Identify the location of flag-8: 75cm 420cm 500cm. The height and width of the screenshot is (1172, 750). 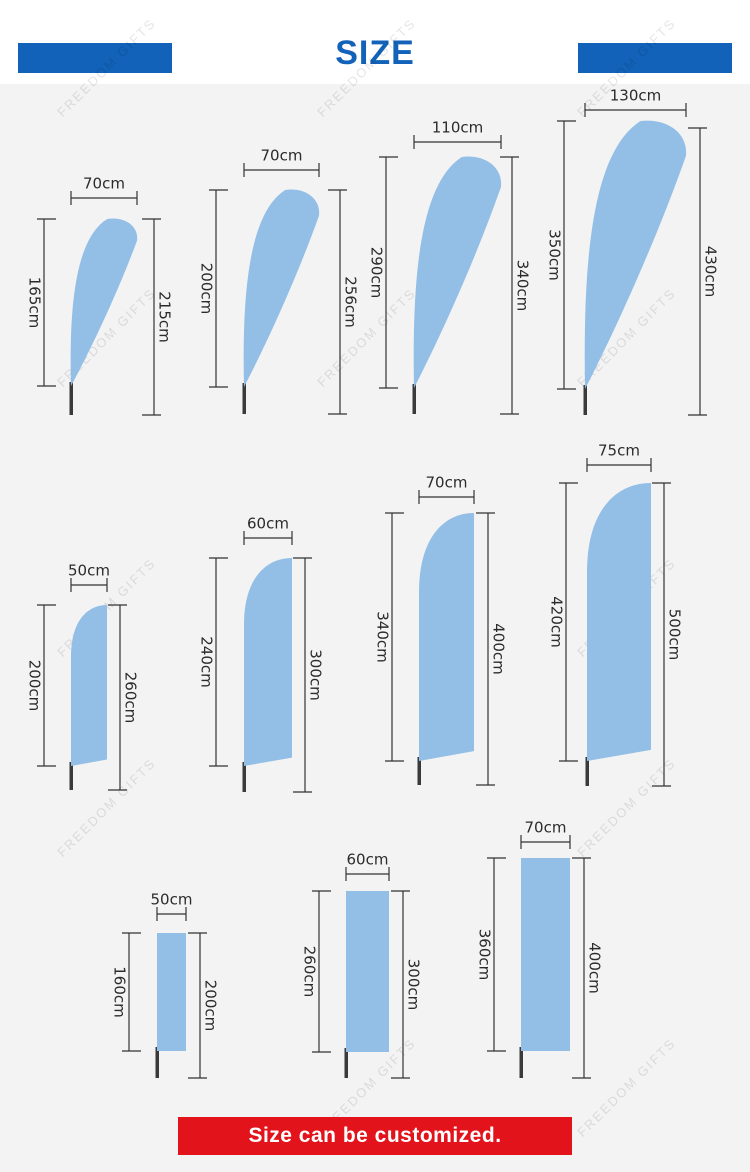
(616, 614).